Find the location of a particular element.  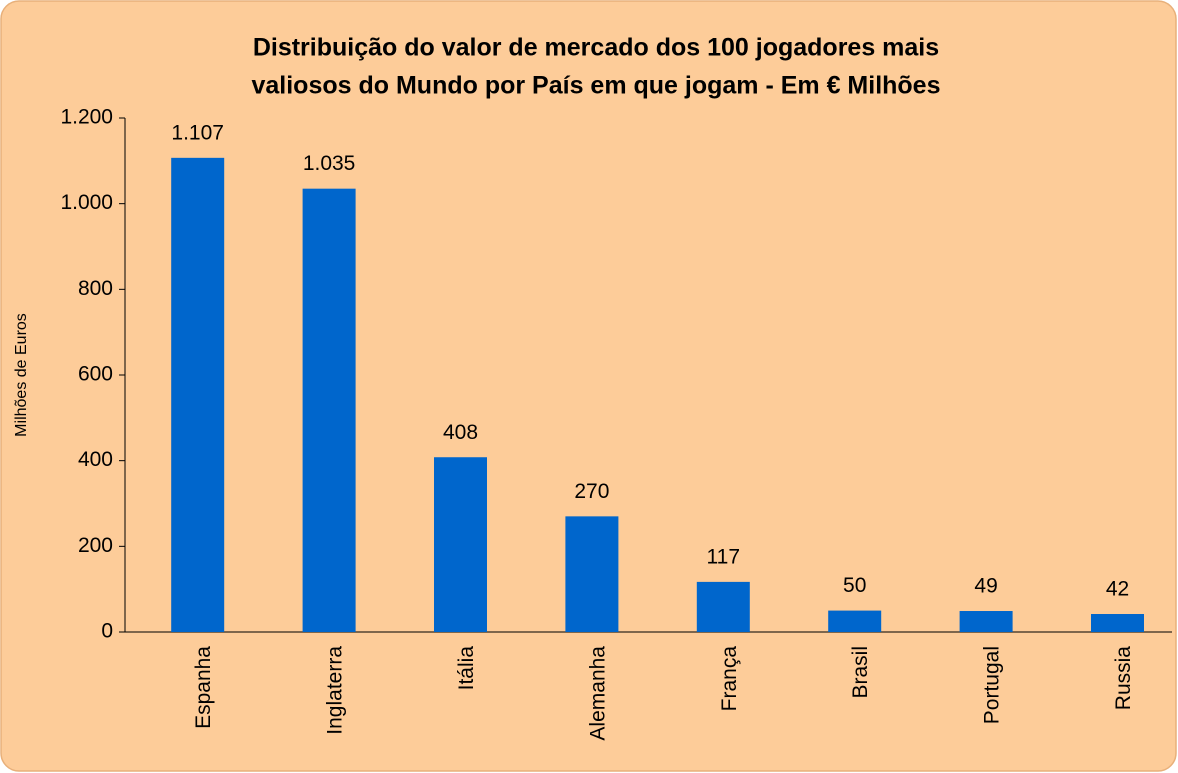

data-label: 1.035 is located at coordinates (329, 163).